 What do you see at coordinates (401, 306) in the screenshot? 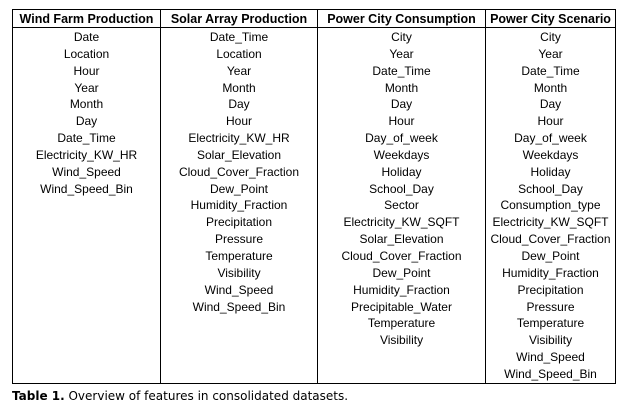
I see `feature-item: Precipitable_Water` at bounding box center [401, 306].